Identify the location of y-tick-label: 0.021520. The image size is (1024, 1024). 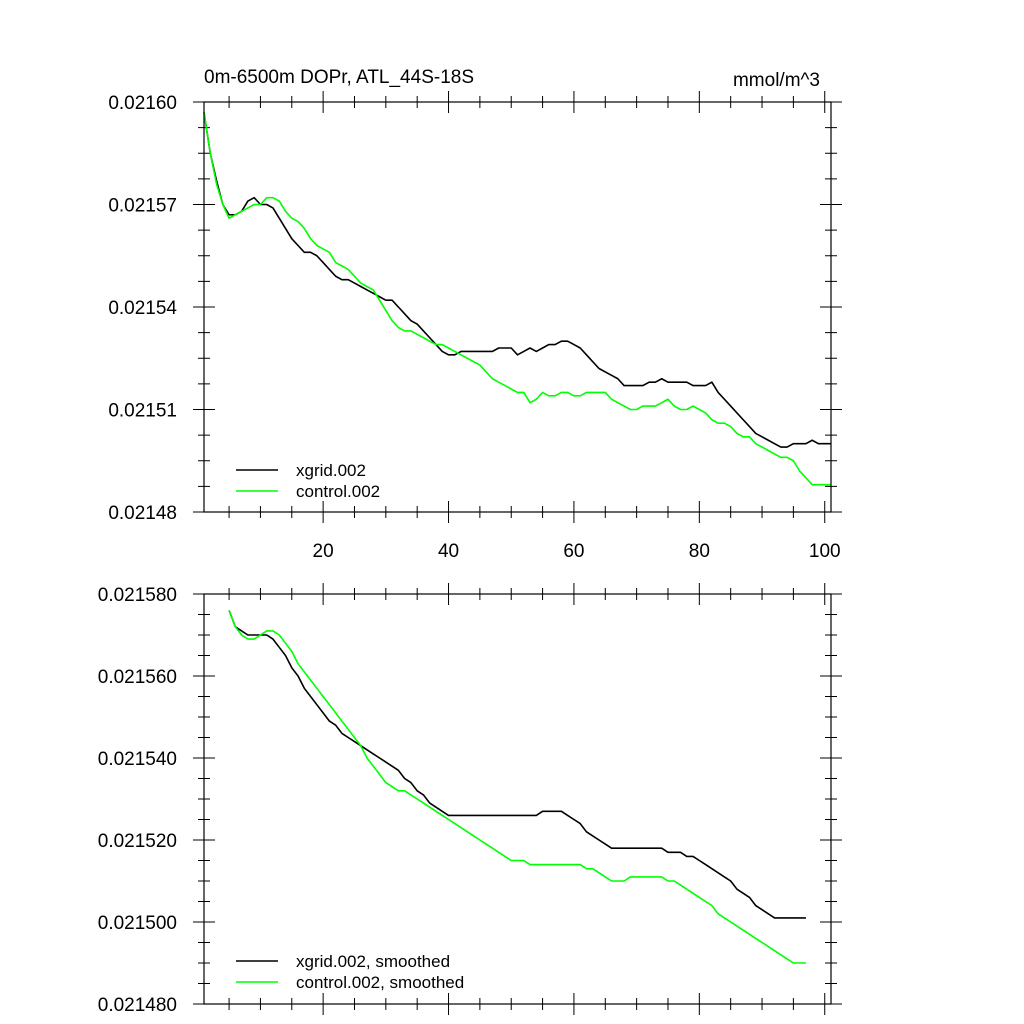
(137, 841).